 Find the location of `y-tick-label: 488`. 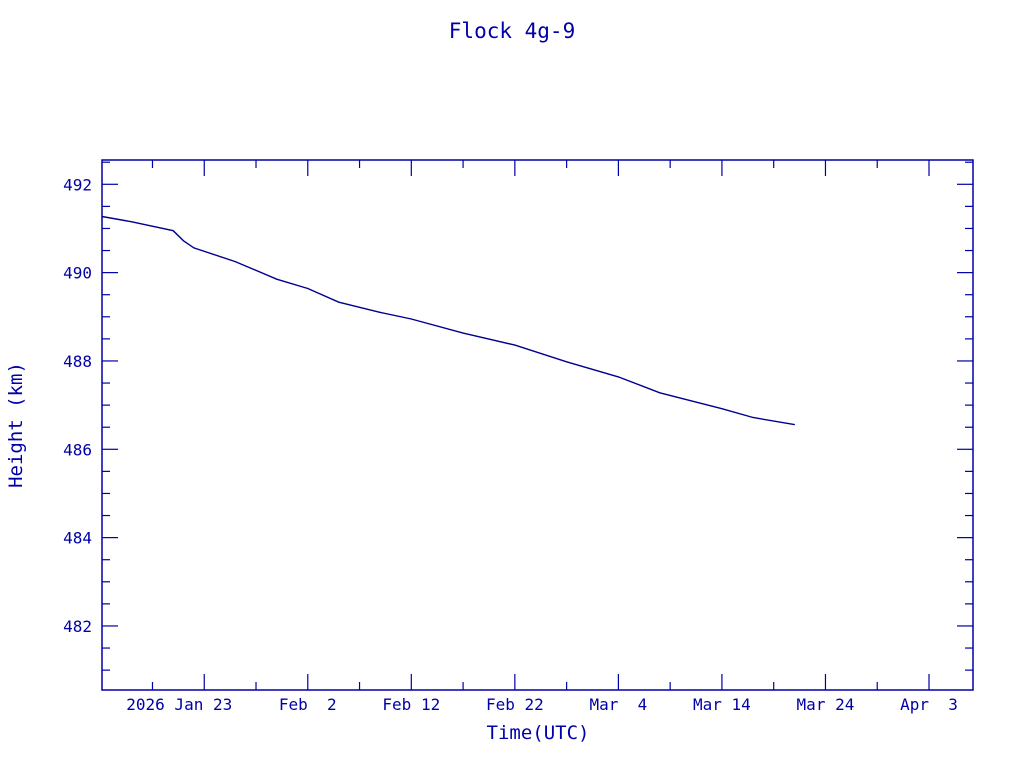

y-tick-label: 488 is located at coordinates (77, 361).